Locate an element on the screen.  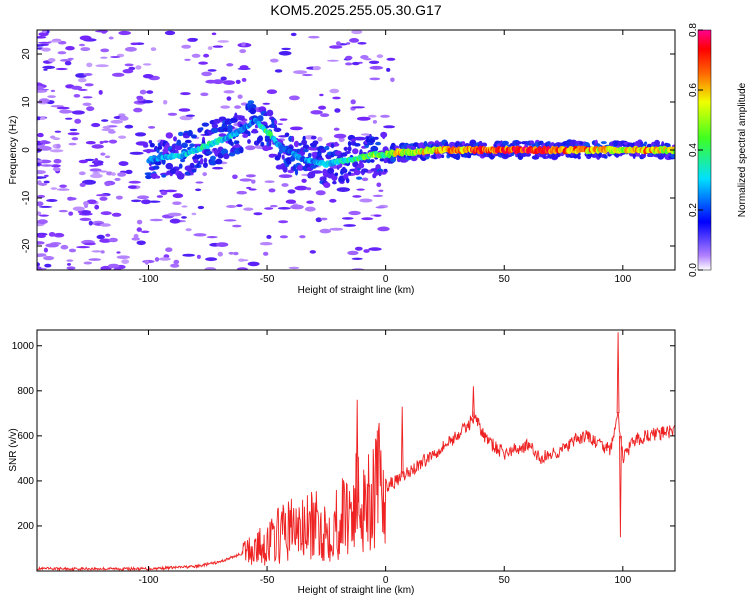
x-tick-label: 0 is located at coordinates (386, 580).